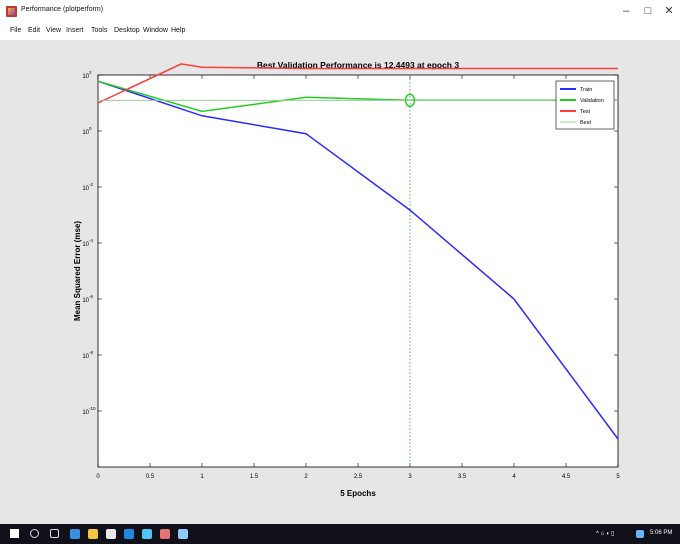 The width and height of the screenshot is (680, 544). Describe the element at coordinates (92, 408) in the screenshot. I see `y-tick-exponent: -10` at that location.